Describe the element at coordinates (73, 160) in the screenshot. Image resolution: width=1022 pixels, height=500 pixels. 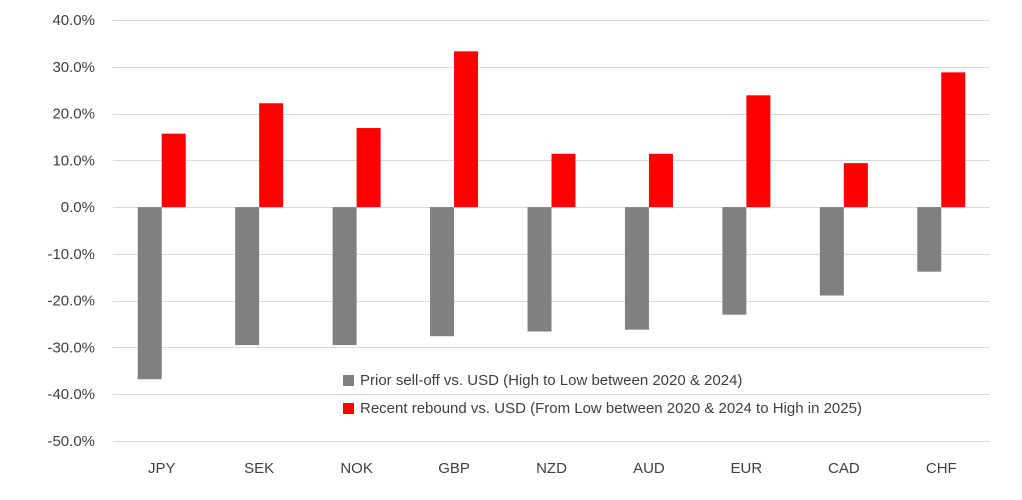
I see `y-tick-label: 10.0%` at that location.